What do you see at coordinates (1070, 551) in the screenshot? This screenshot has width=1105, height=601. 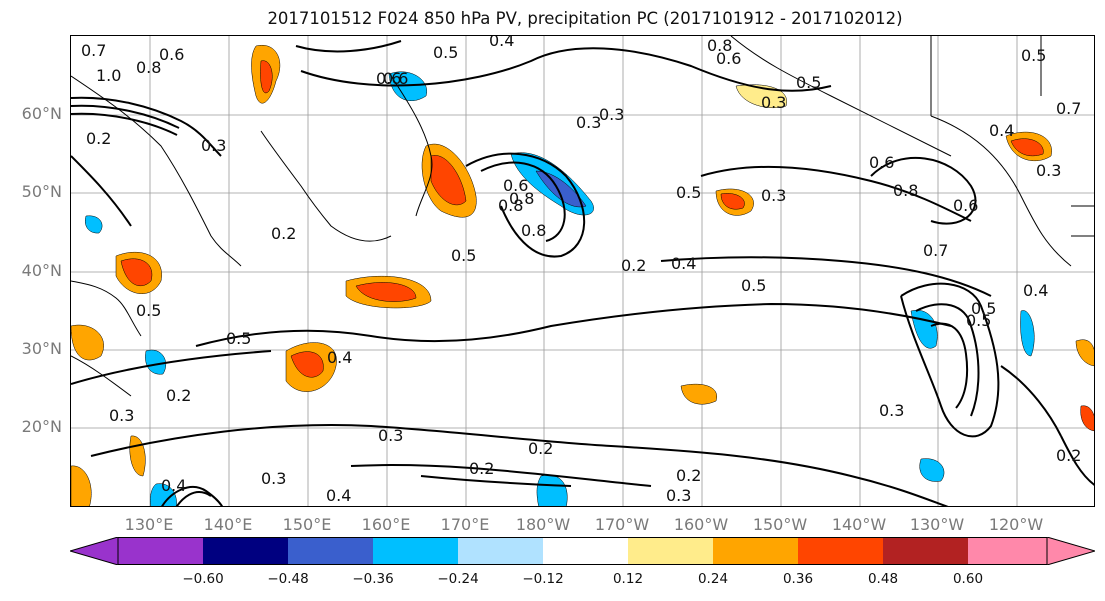 I see `colorbar-extend-high` at bounding box center [1070, 551].